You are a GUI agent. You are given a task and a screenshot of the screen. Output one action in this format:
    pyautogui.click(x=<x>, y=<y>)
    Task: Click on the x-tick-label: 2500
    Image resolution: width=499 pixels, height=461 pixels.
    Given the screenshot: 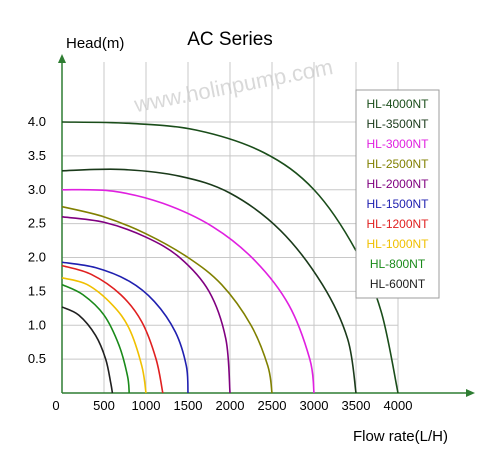 What is the action you would take?
    pyautogui.click(x=272, y=405)
    